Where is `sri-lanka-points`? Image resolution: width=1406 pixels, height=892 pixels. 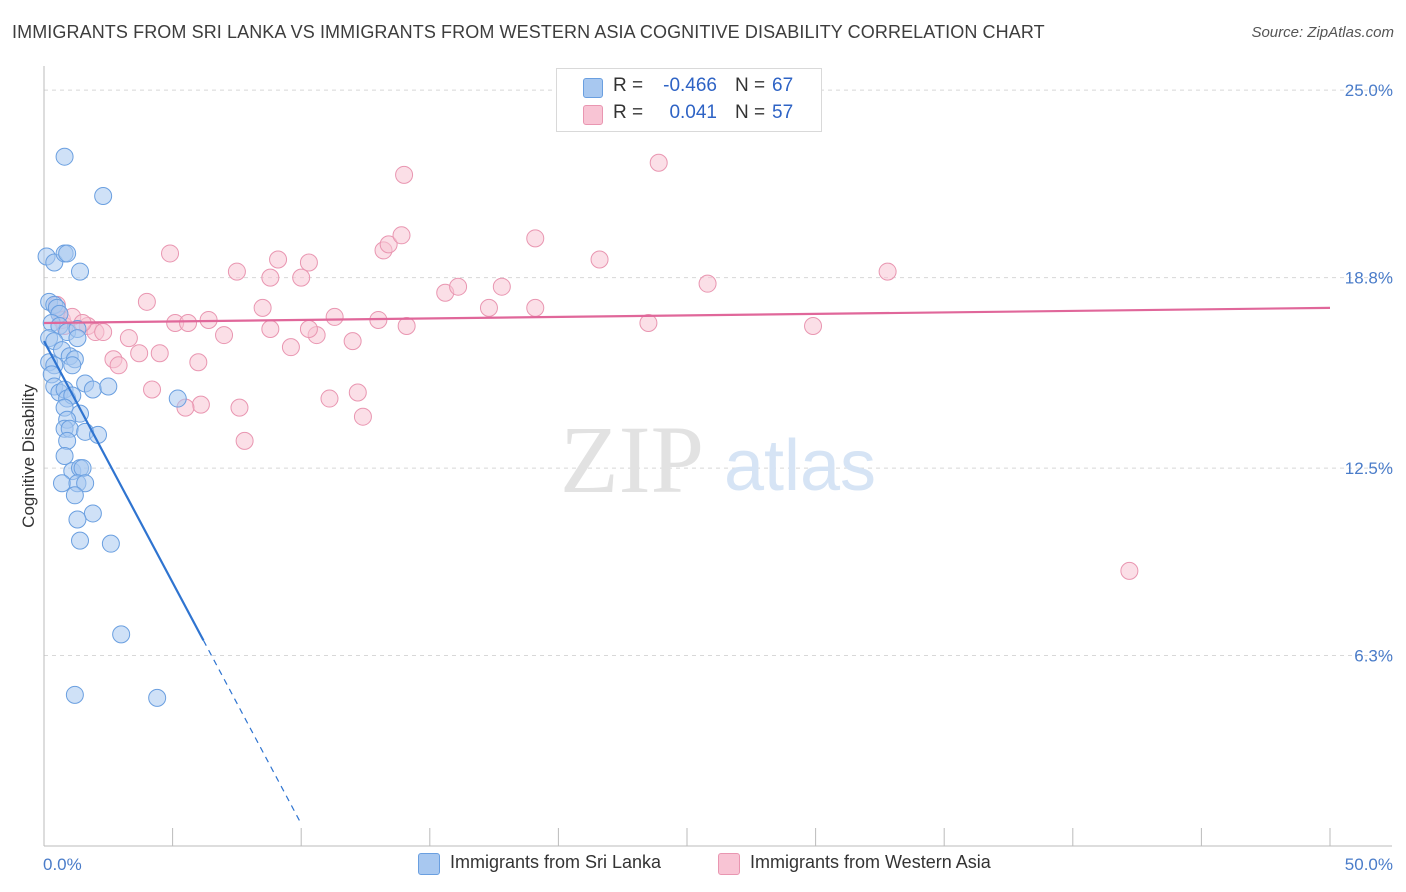 sri-lanka-points is located at coordinates (112, 427).